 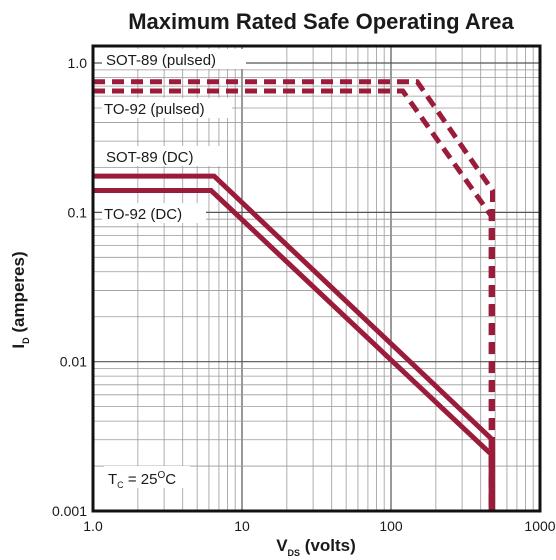 I want to click on svg-text: TO-92 (pulsed), so click(x=154, y=109).